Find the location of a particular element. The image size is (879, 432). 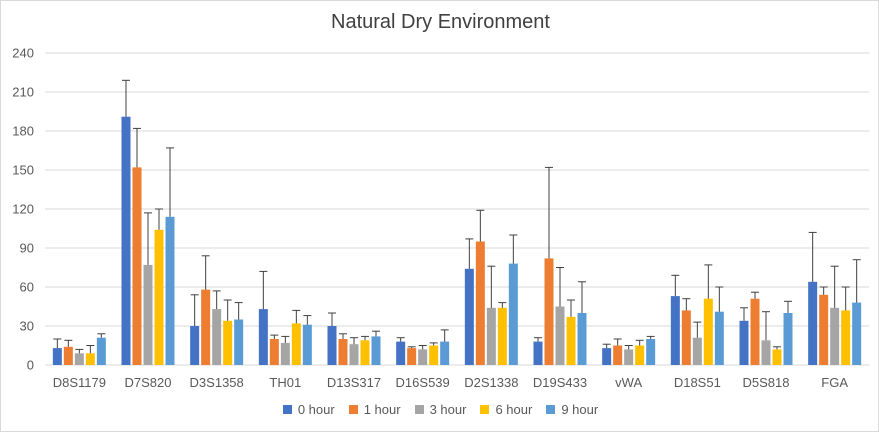

legend-item: 0 hour is located at coordinates (308, 409).